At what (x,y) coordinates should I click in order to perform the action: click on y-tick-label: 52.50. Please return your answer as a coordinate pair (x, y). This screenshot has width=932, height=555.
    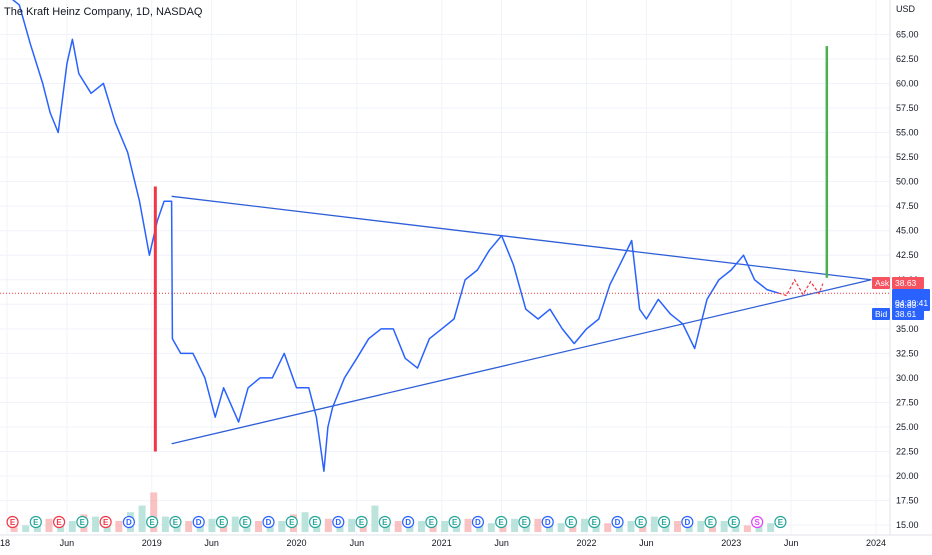
    Looking at the image, I should click on (907, 157).